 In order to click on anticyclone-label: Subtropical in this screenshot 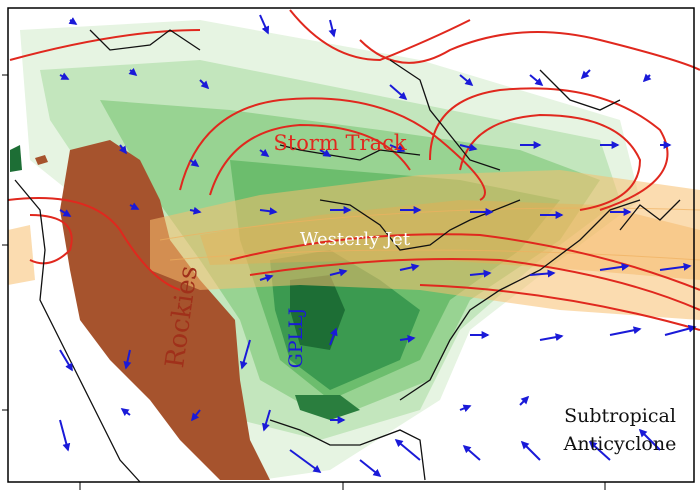, I will do `click(620, 416)`.